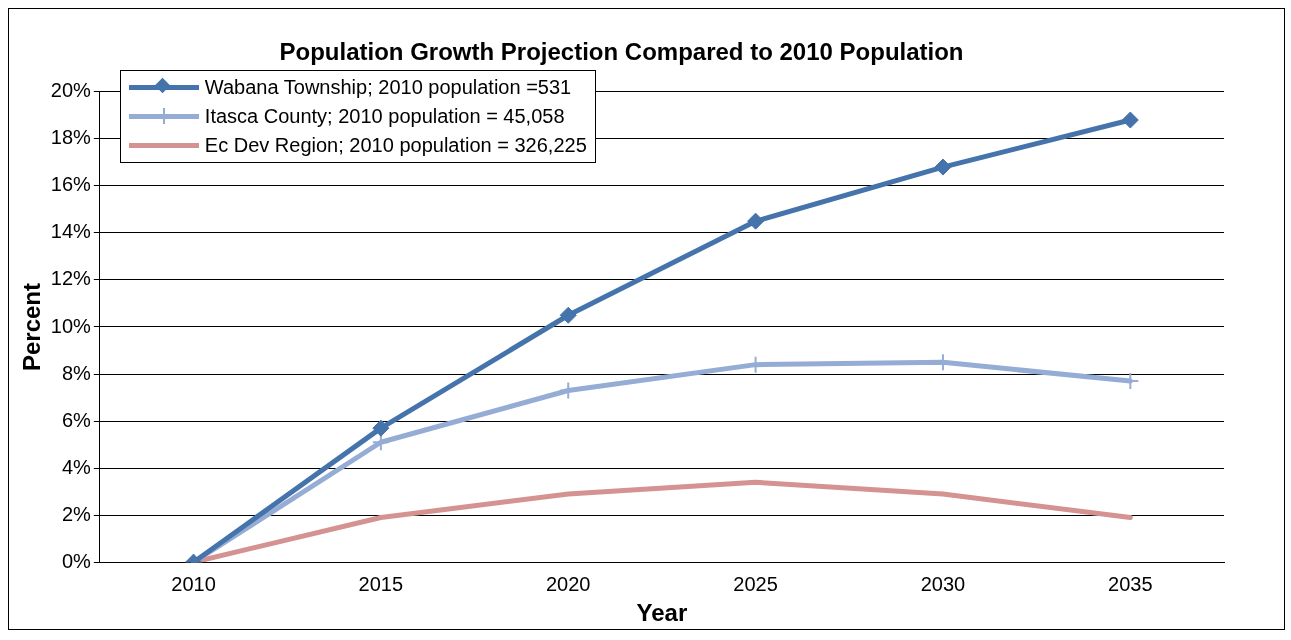 Image resolution: width=1291 pixels, height=640 pixels. I want to click on y-tick-label: 8%, so click(76, 372).